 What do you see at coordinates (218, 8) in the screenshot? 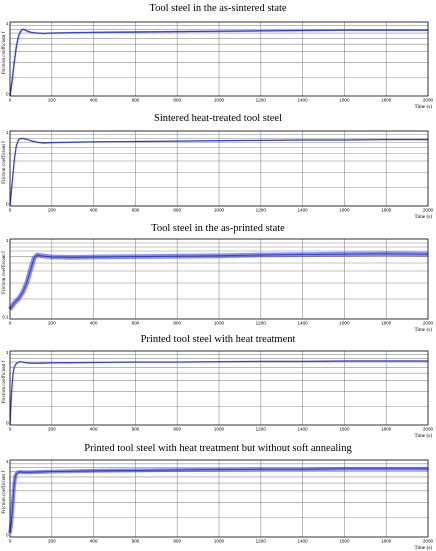
I see `chart-title: Tool steel in the as-sintered state` at bounding box center [218, 8].